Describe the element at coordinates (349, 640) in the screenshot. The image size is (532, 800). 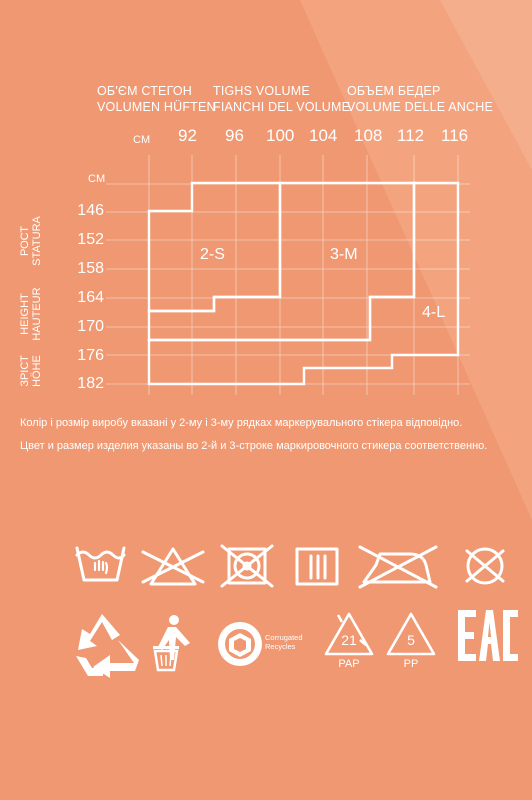
I see `pap-code: 21` at that location.